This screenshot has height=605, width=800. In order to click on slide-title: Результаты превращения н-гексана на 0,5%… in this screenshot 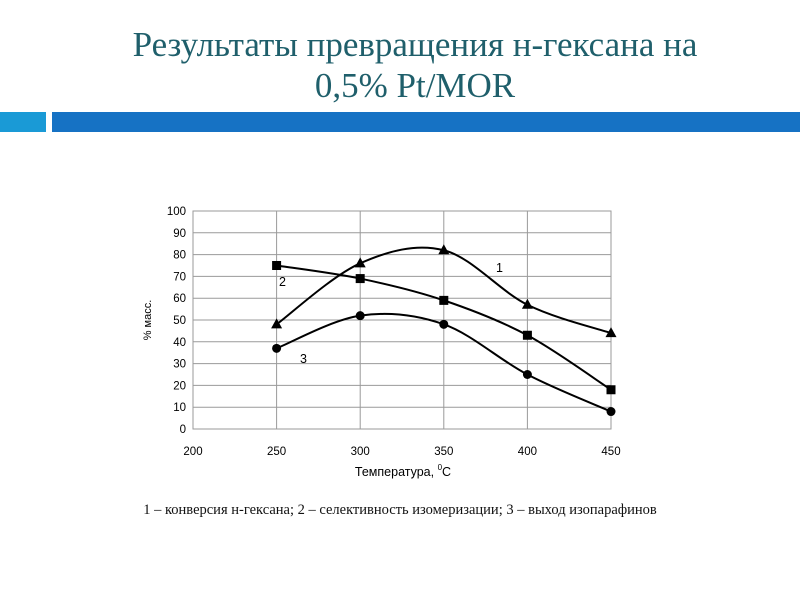, I will do `click(415, 65)`.